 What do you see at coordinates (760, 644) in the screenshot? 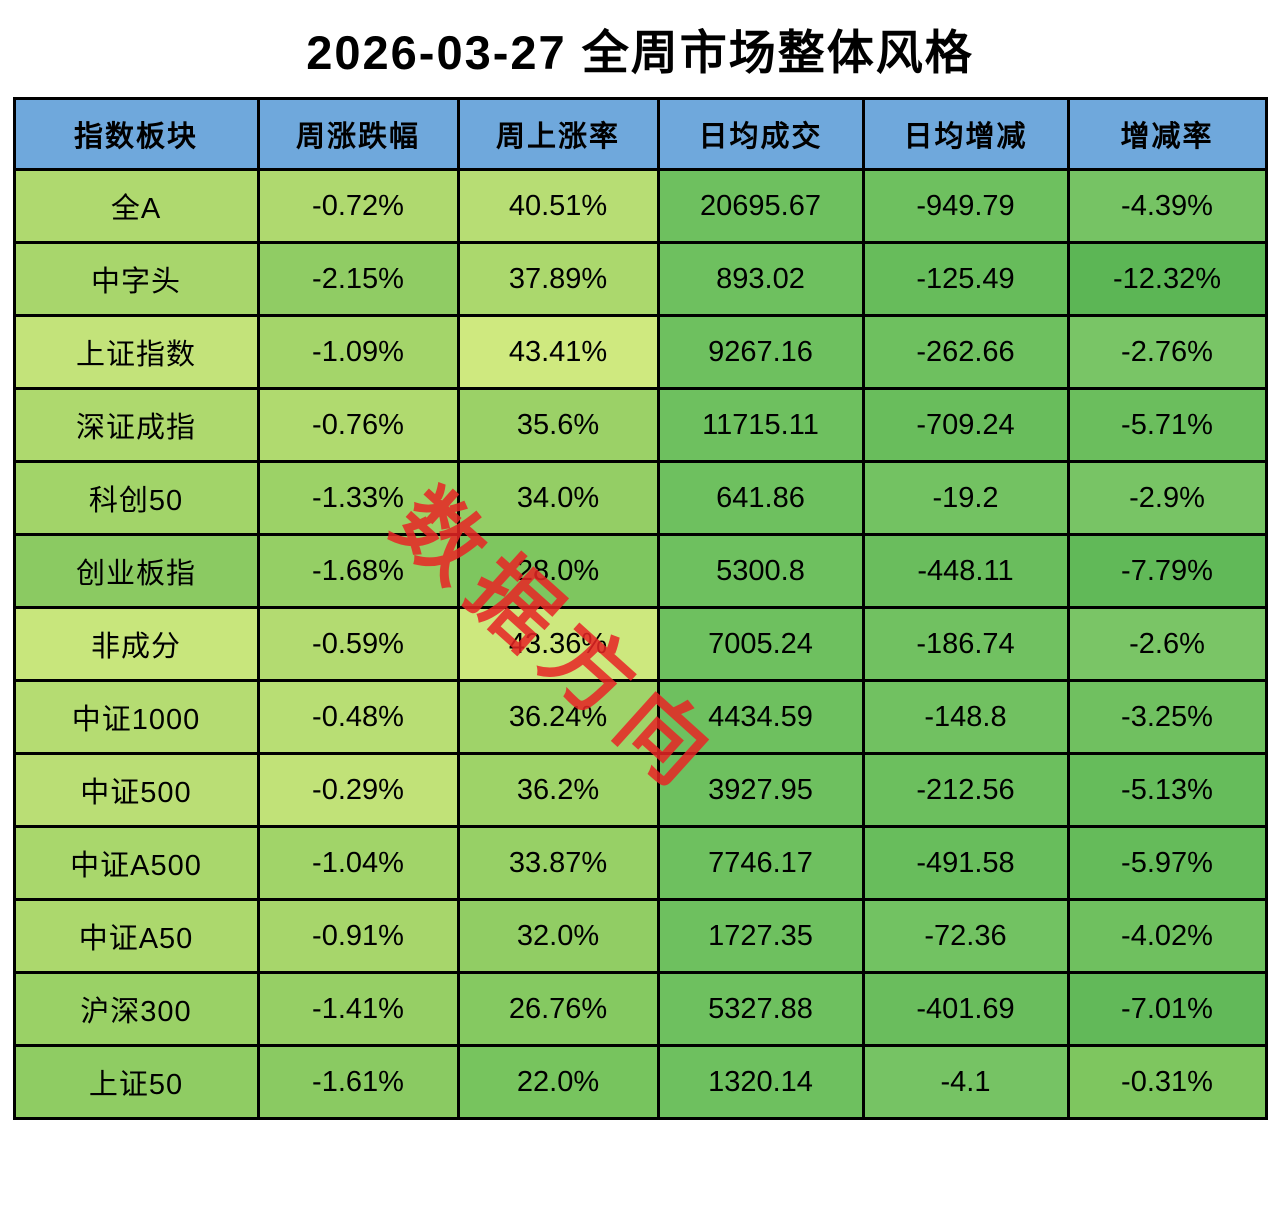
I see `value-cell: 7005.24` at bounding box center [760, 644].